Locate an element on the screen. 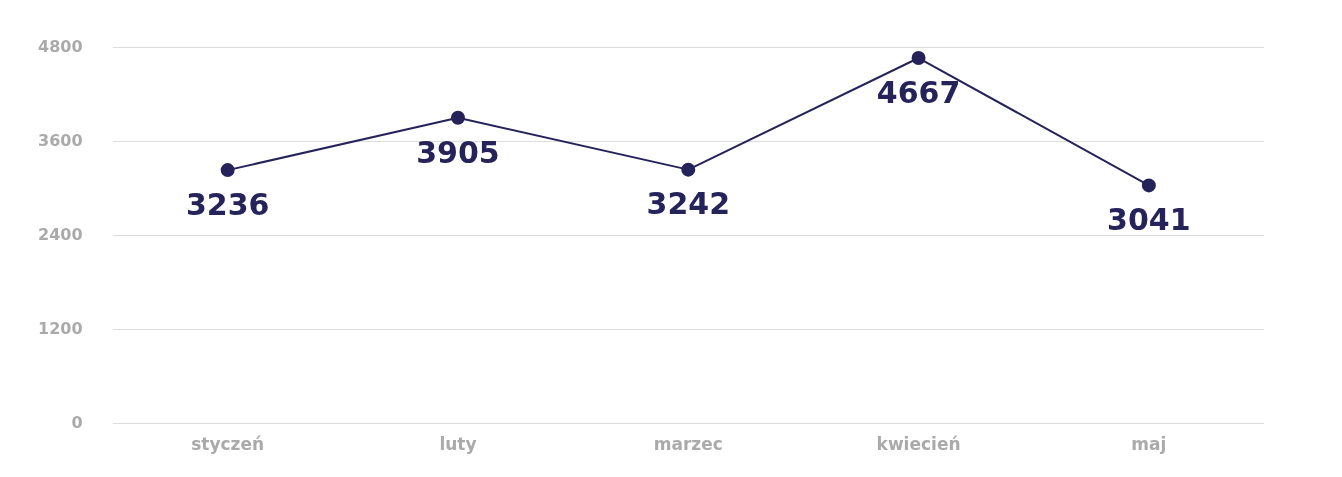 The height and width of the screenshot is (477, 1342). y-tick-label: 1200 is located at coordinates (60, 328).